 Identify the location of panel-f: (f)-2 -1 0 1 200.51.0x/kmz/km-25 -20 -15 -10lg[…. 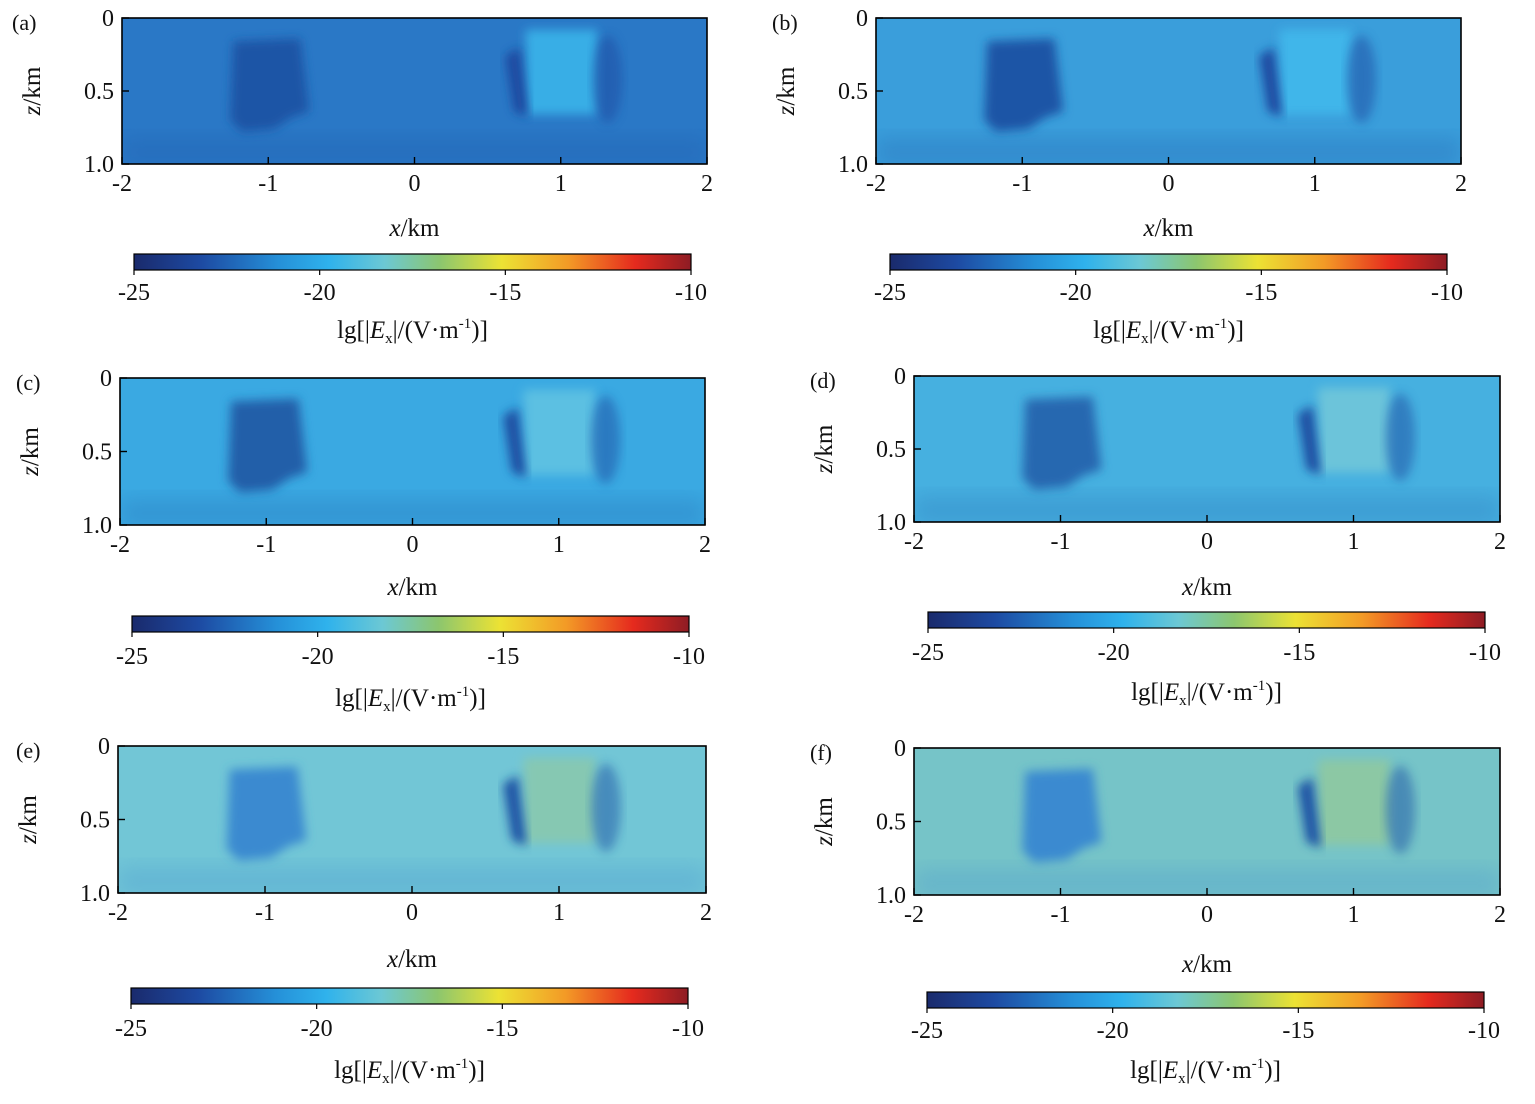
(1158, 911).